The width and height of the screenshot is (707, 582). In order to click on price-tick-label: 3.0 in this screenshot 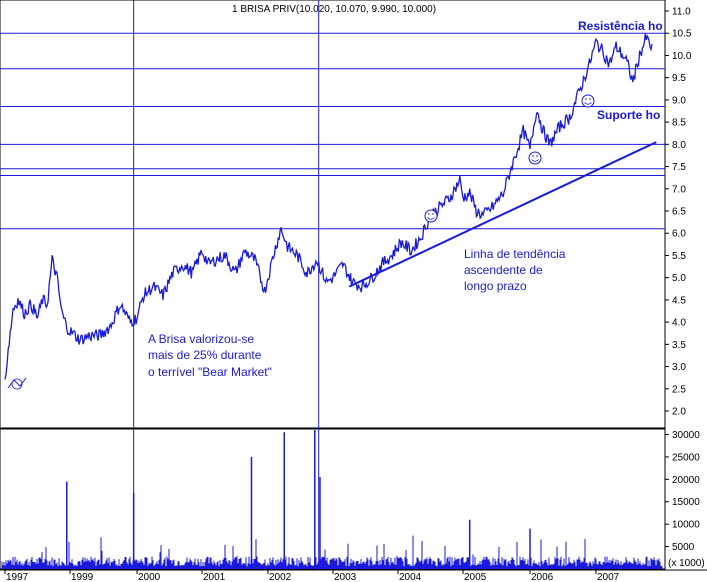, I will do `click(679, 367)`.